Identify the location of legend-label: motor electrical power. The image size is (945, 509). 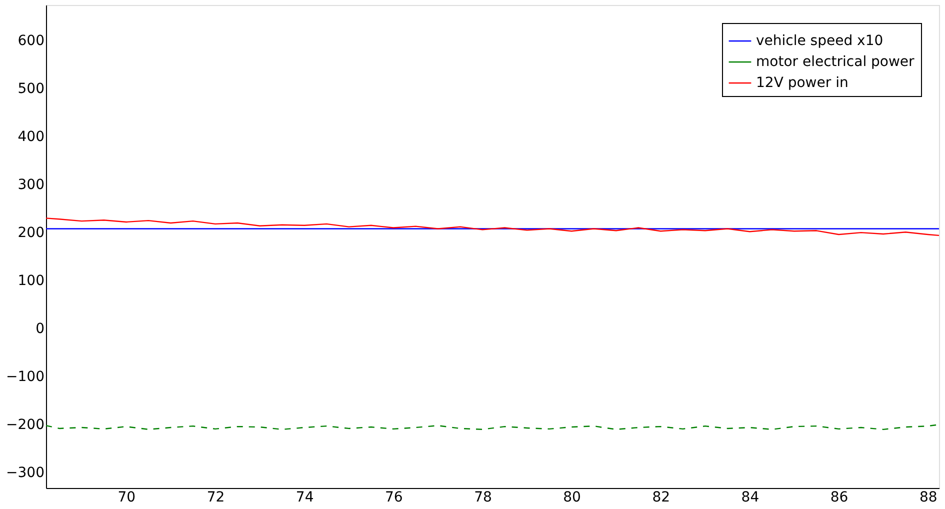
(835, 62).